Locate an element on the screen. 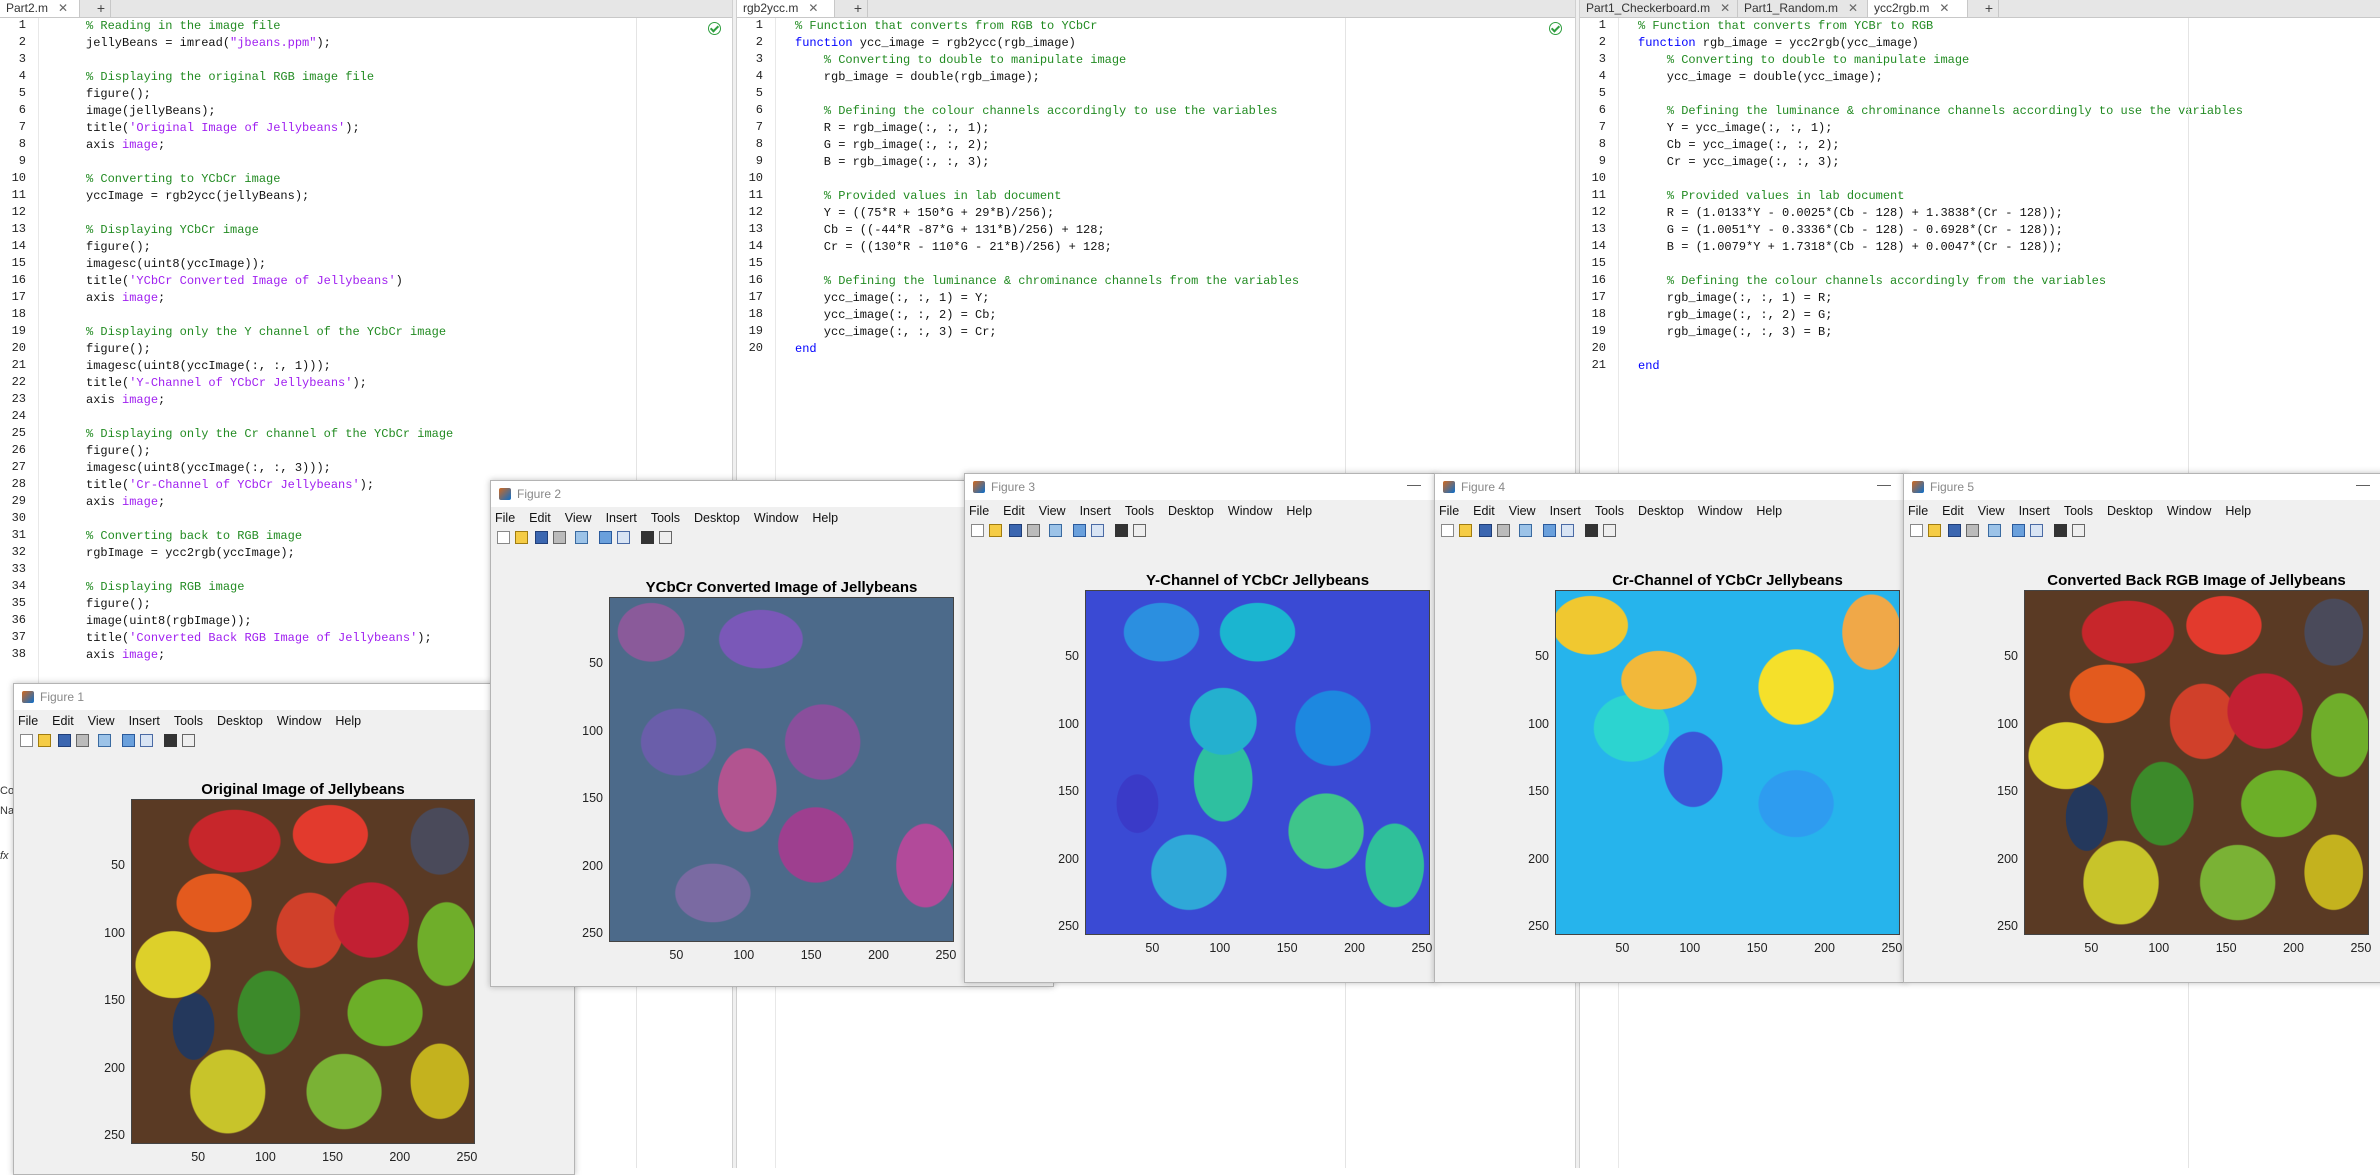 Image resolution: width=2380 pixels, height=1175 pixels. figure-titlebar: Figure 3 — is located at coordinates (1200, 487).